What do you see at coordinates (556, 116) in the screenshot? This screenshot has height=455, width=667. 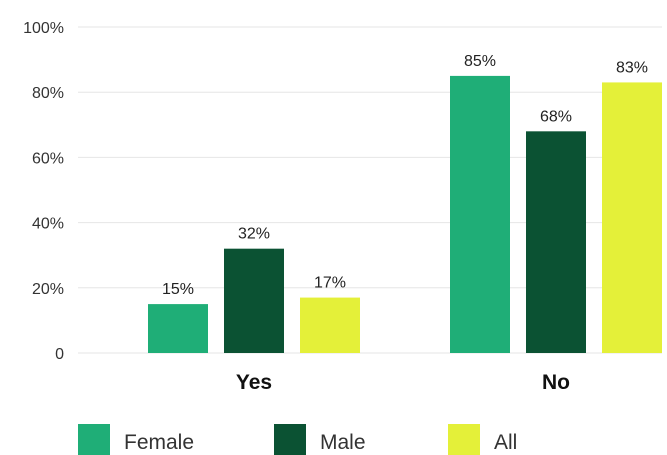 I see `data-label: 68%` at bounding box center [556, 116].